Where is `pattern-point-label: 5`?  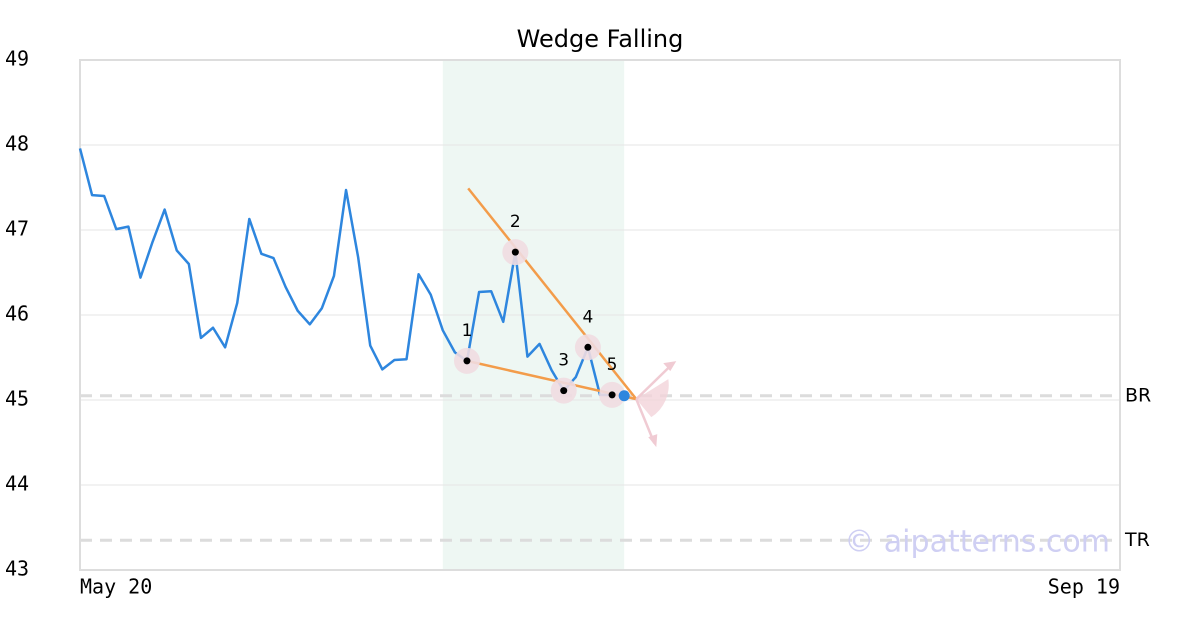
pattern-point-label: 5 is located at coordinates (612, 365).